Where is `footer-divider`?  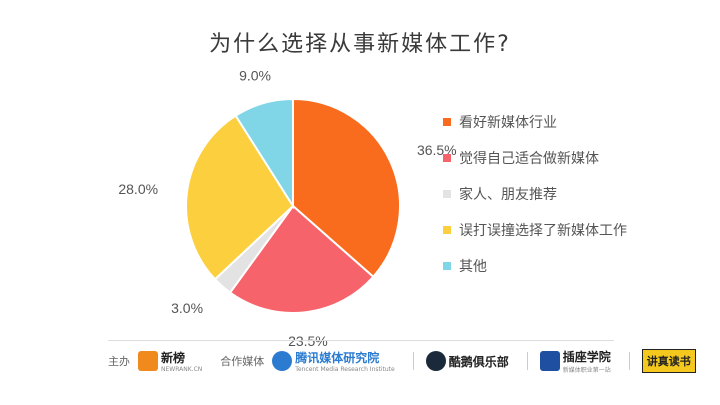 footer-divider is located at coordinates (361, 340).